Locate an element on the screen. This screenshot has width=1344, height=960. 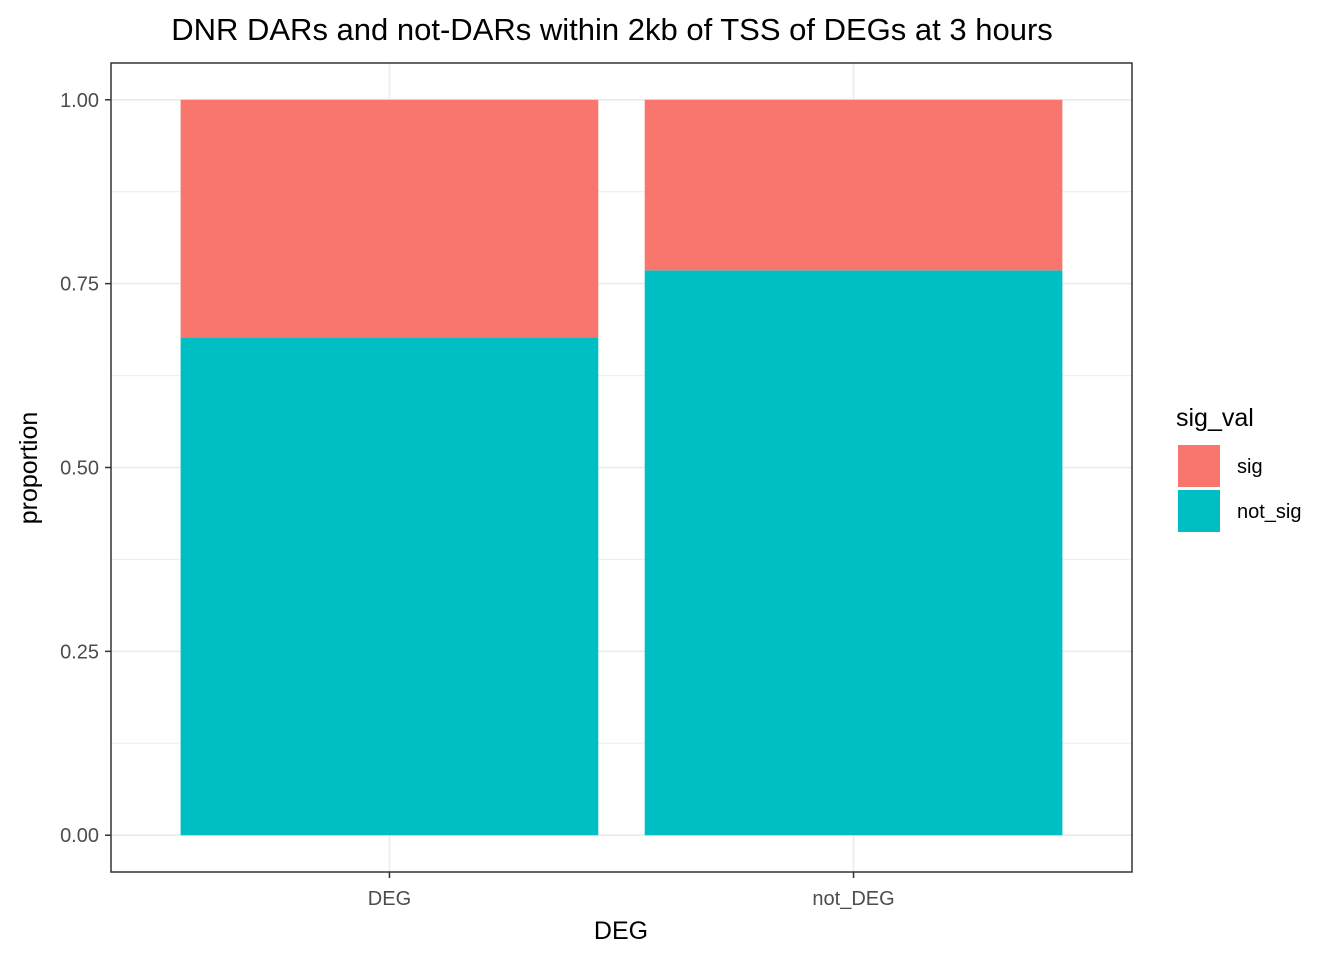
y-tick-label: 0.25 is located at coordinates (79, 652).